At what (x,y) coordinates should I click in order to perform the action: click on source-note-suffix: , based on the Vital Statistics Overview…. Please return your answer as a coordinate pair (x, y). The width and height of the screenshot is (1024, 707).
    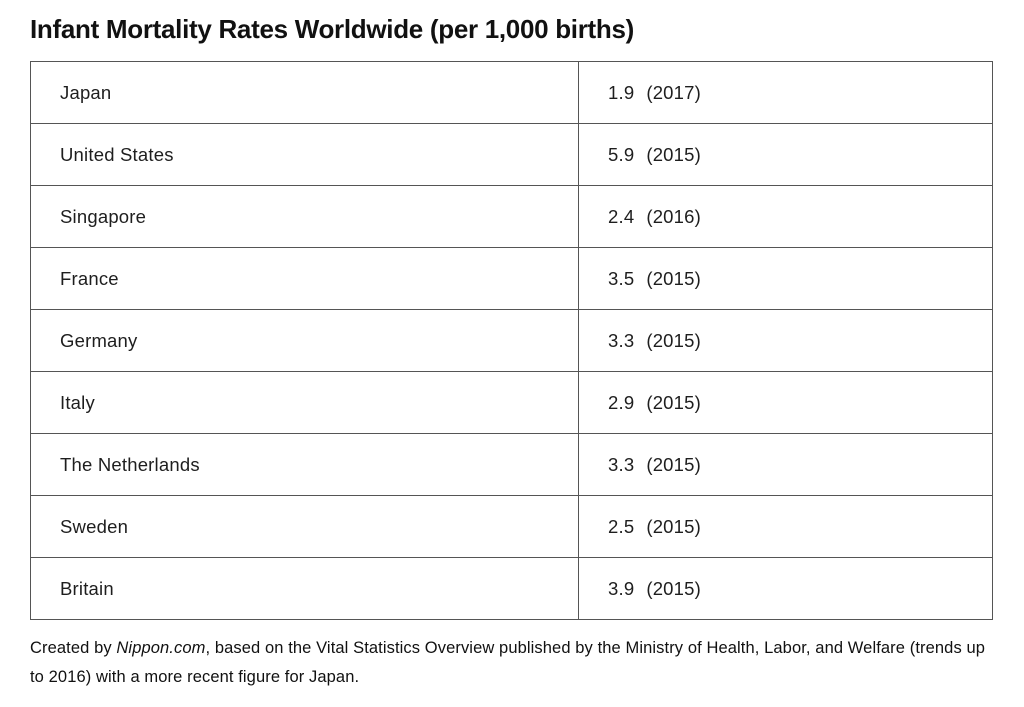
    Looking at the image, I should click on (508, 663).